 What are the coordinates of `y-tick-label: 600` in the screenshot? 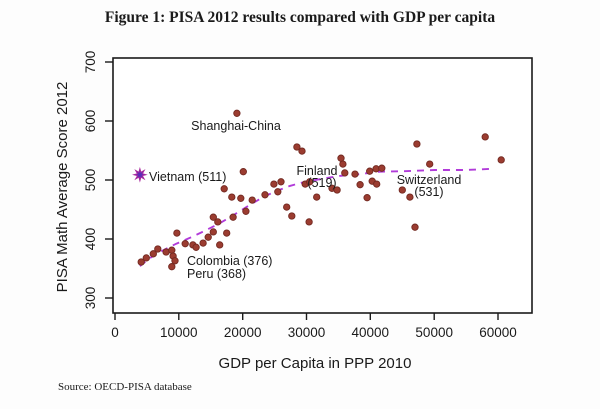 It's located at (90, 121).